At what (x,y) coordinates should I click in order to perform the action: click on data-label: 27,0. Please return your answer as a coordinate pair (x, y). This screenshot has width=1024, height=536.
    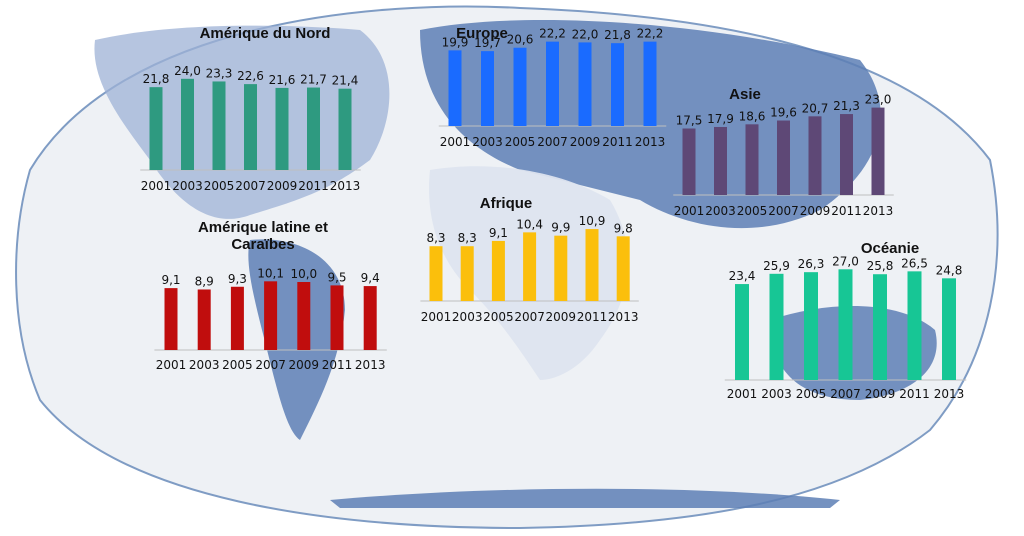
    Looking at the image, I should click on (845, 261).